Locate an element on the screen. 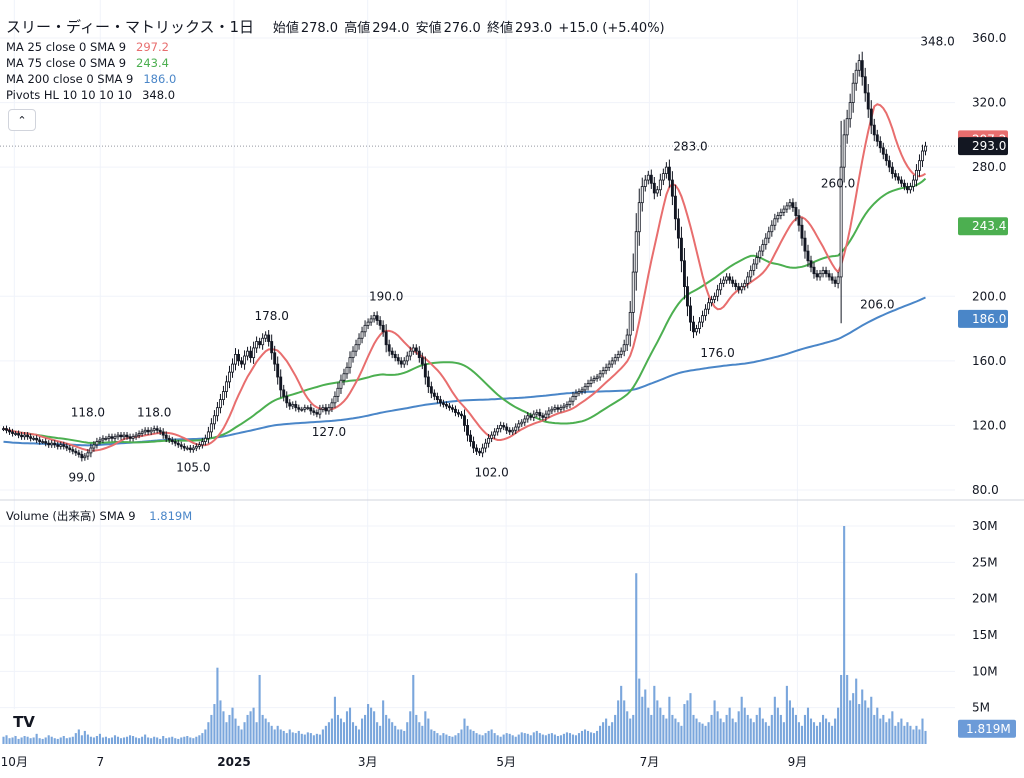  indicator-pivots: Pivots HL 10 10 10 10 348.0 is located at coordinates (91, 95).